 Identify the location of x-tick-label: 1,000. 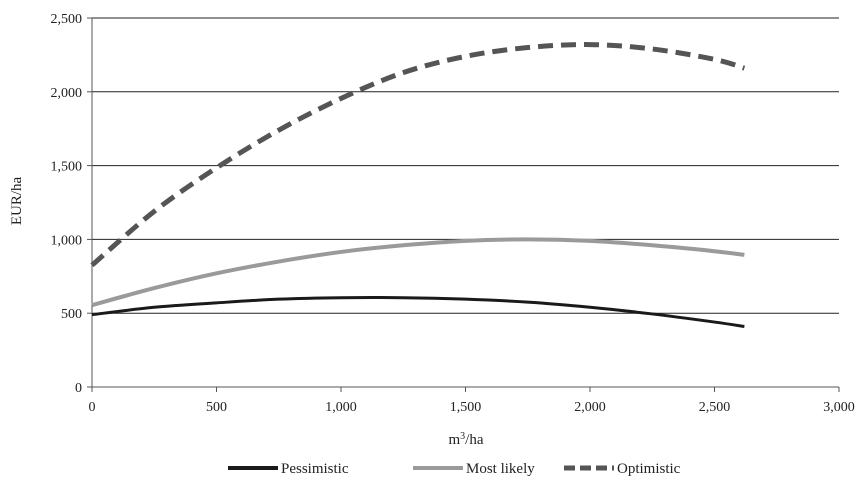
(341, 407).